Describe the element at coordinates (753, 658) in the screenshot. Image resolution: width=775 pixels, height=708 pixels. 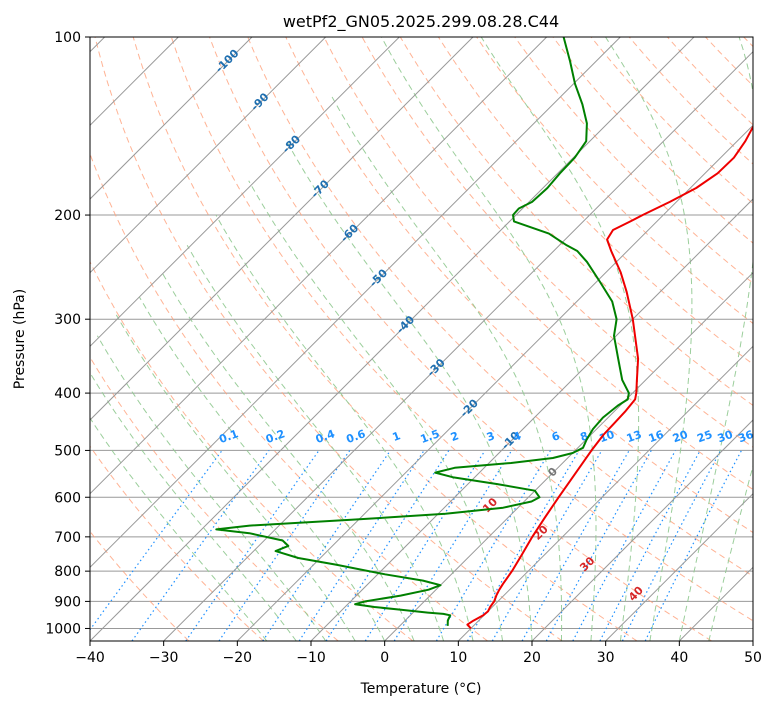
I see `x-tick-label: 50` at that location.